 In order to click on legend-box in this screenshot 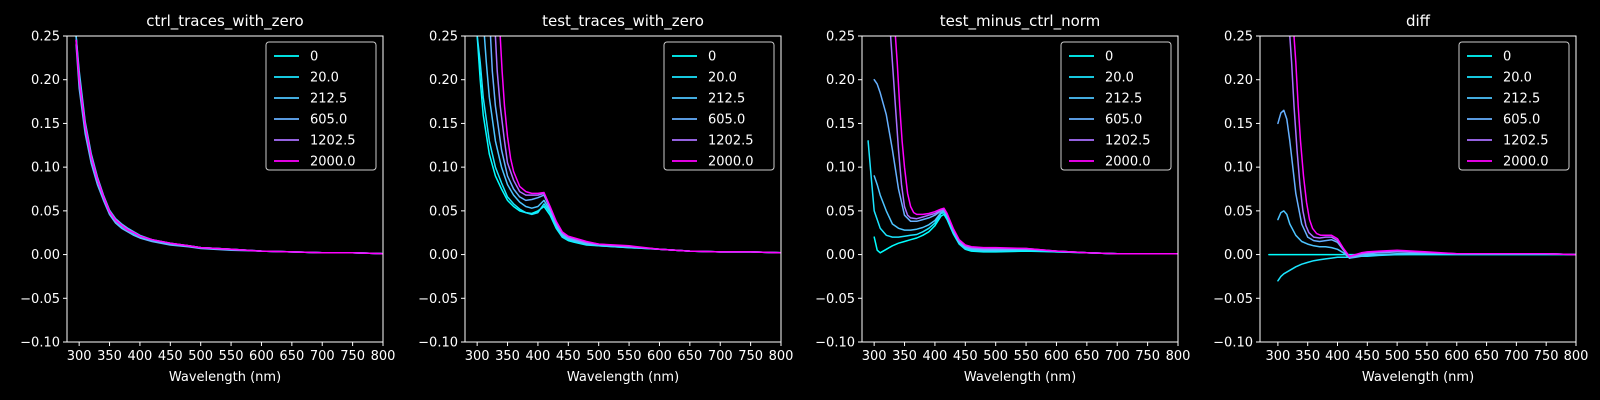, I will do `click(321, 106)`.